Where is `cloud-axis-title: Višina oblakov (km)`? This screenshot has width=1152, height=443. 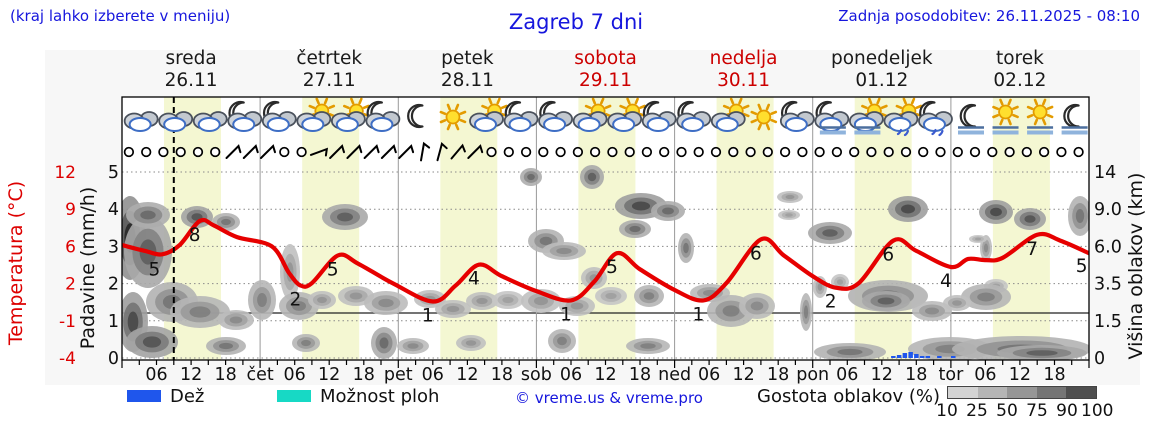
cloud-axis-title: Višina oblakov (km) is located at coordinates (1136, 266).